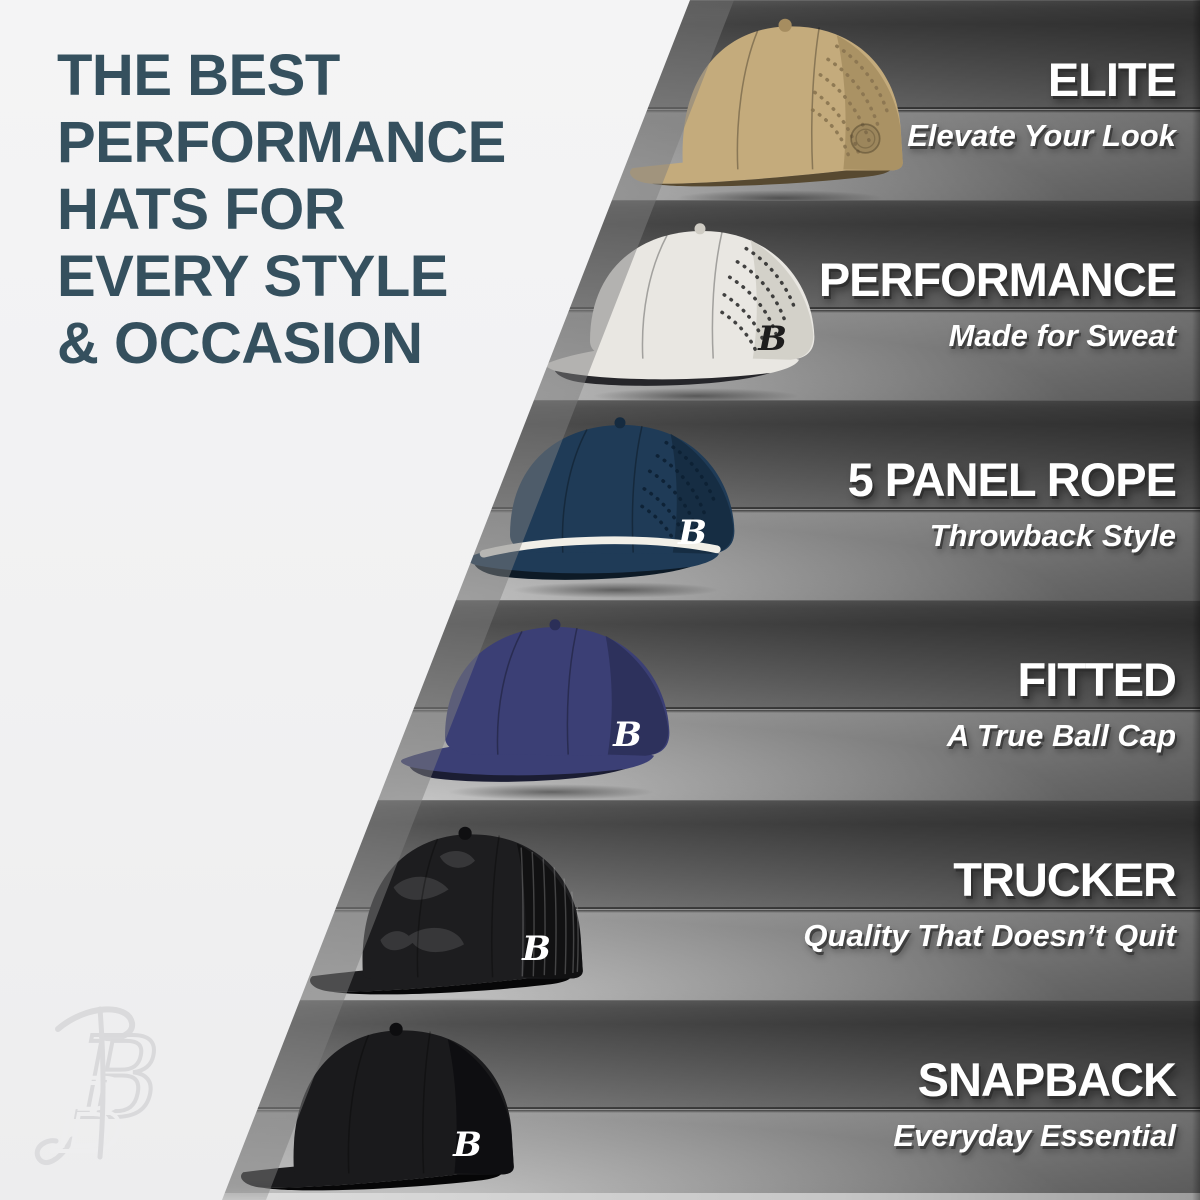  What do you see at coordinates (766, 102) in the screenshot?
I see `elite-flat-bill-hat-icon` at bounding box center [766, 102].